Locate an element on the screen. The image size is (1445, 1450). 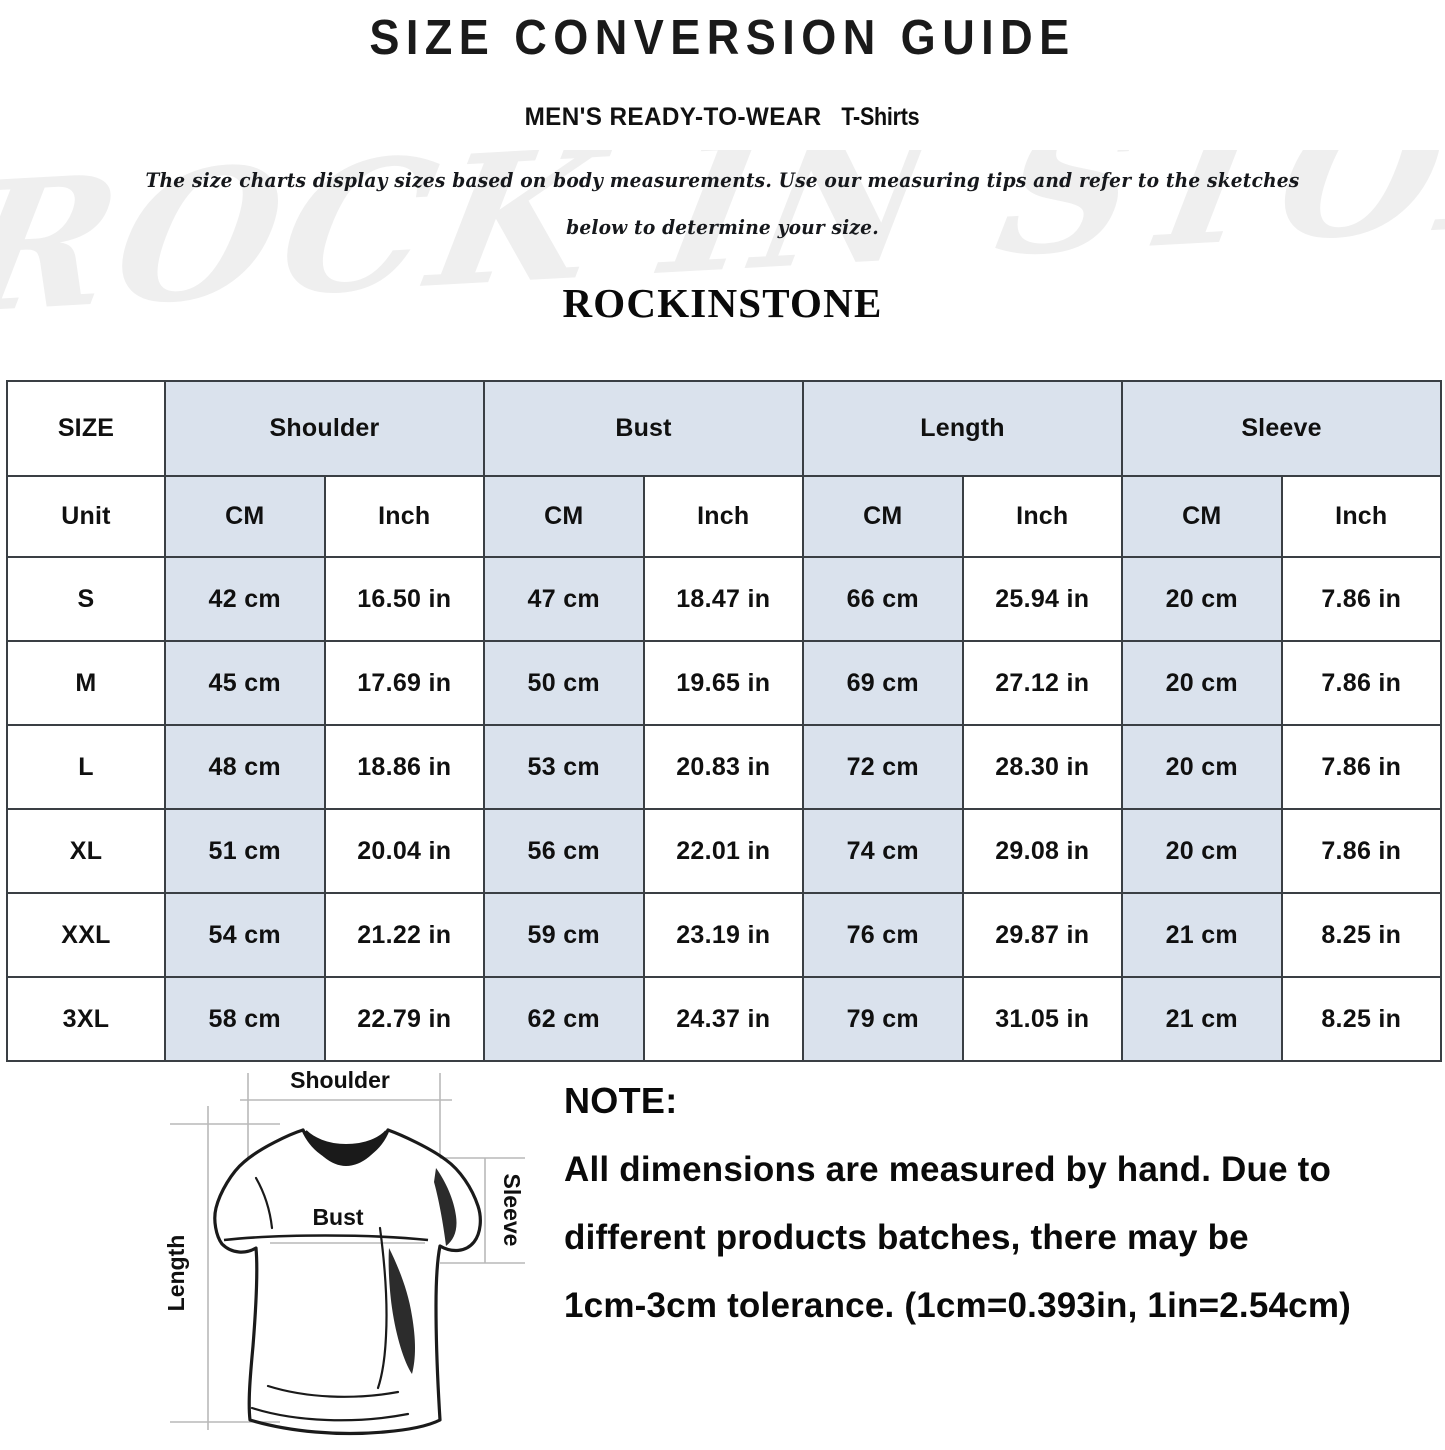
description-line-2: below to determine your size. is located at coordinates (722, 227).